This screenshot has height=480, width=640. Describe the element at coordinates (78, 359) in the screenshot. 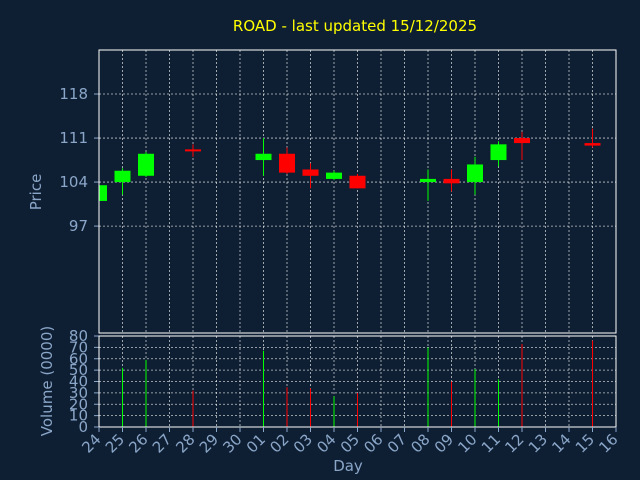

I see `volume-tick-label: 60` at that location.